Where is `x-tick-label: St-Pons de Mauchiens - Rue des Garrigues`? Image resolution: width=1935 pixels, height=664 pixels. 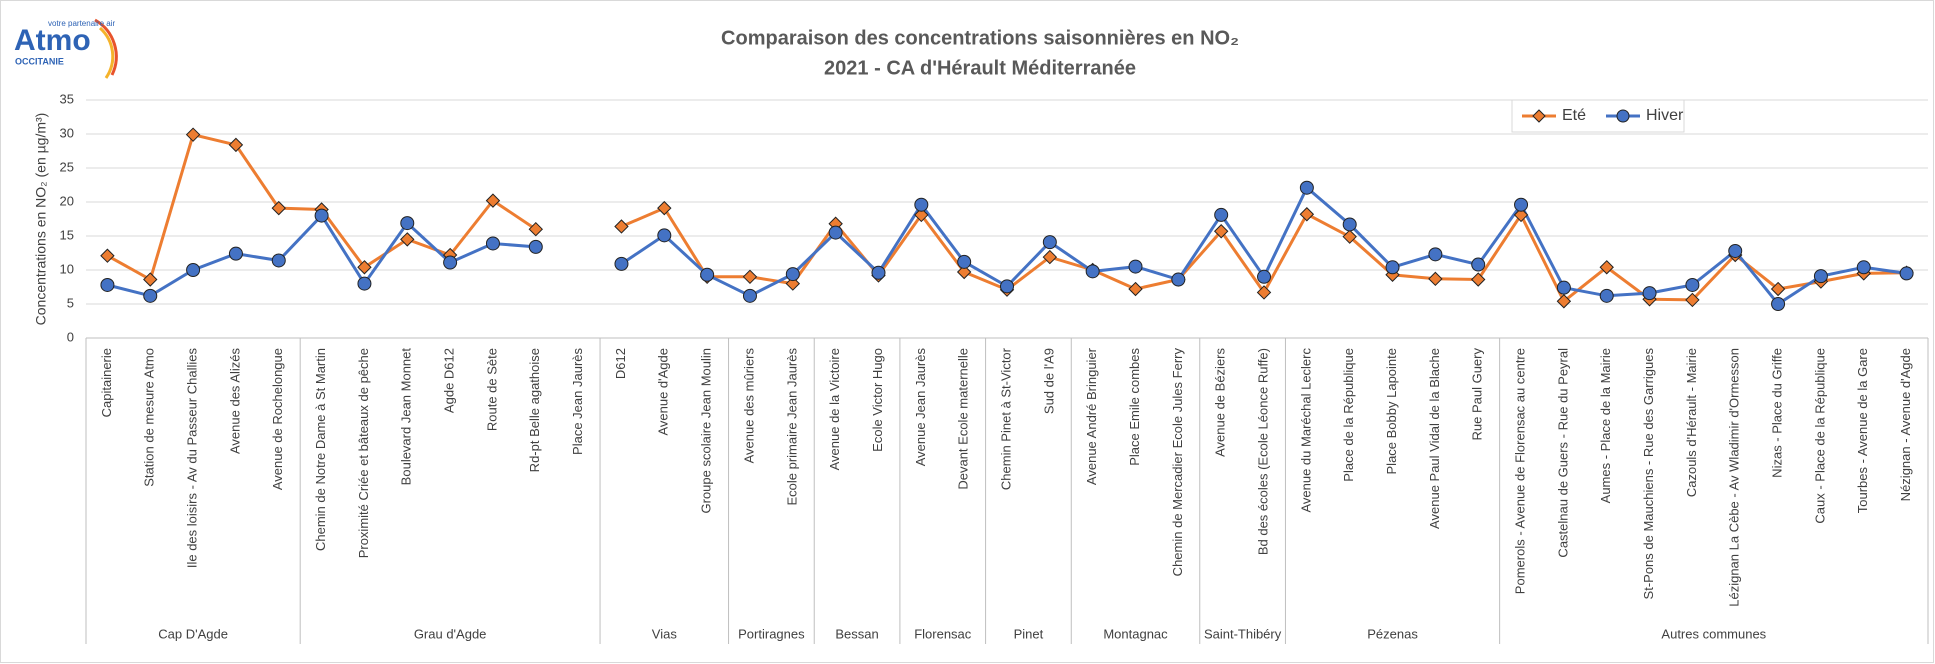 x-tick-label: St-Pons de Mauchiens - Rue des Garrigues is located at coordinates (1648, 474).